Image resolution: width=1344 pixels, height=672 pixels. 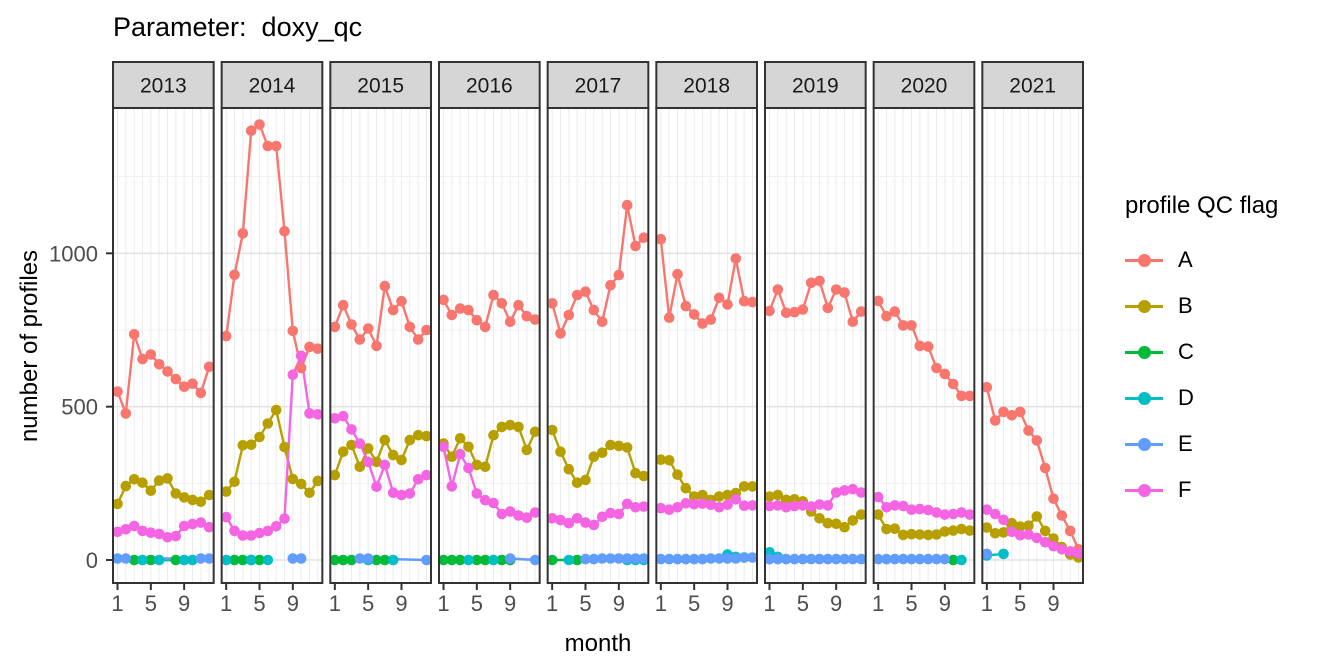 I want to click on legend-label: D, so click(x=1186, y=397).